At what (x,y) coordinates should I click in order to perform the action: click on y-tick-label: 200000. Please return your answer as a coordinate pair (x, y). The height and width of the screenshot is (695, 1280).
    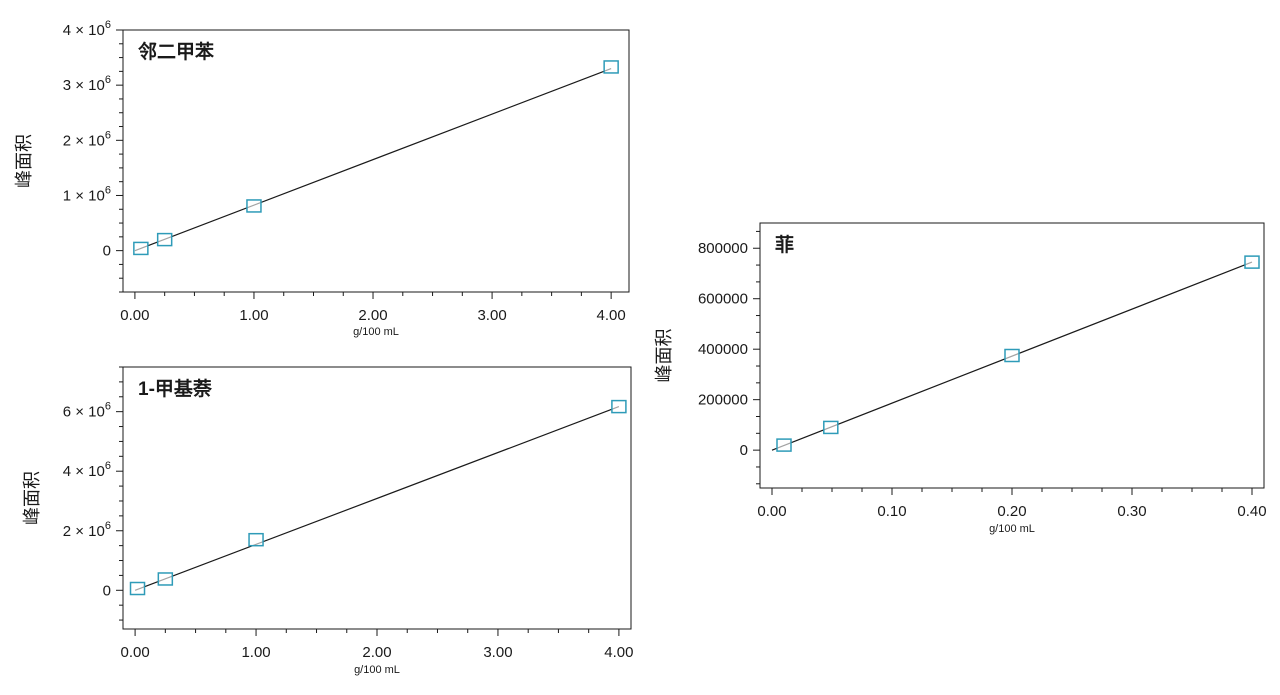
    Looking at the image, I should click on (723, 400).